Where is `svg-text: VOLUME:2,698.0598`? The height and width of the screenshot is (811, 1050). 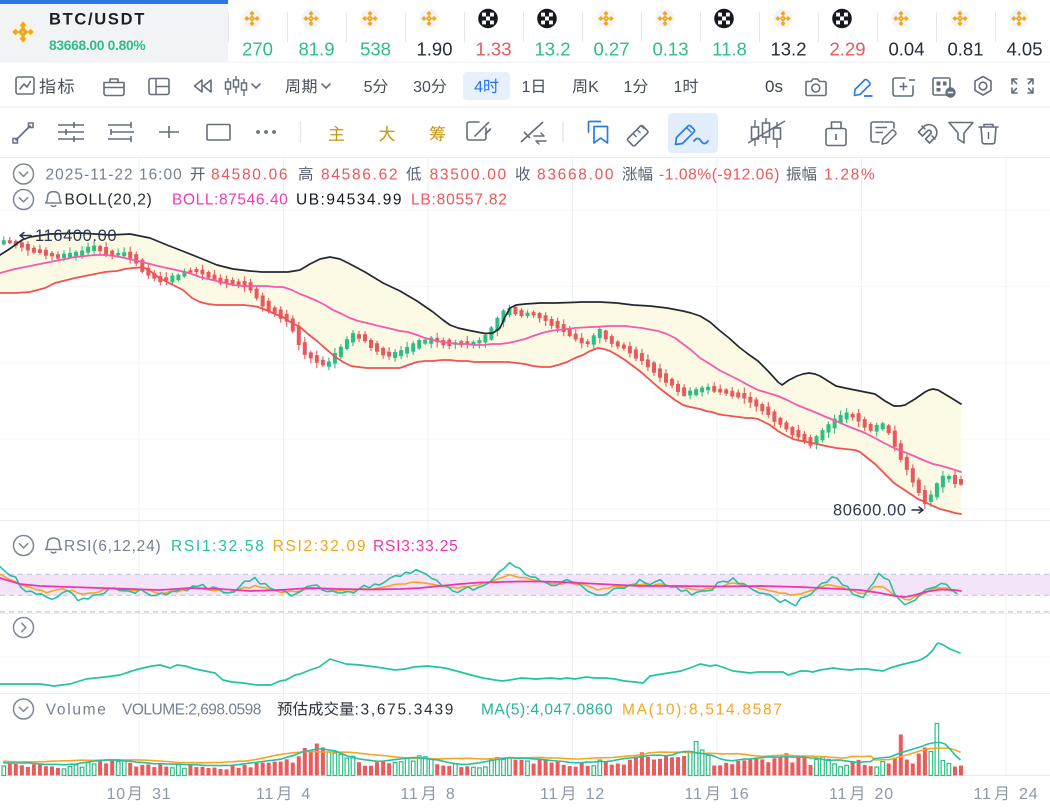
svg-text: VOLUME:2,698.0598 is located at coordinates (191, 710).